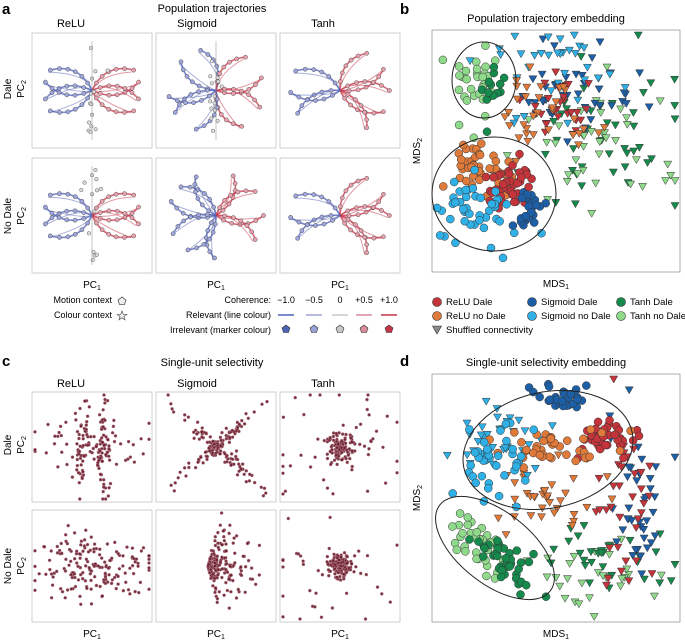 Image resolution: width=685 pixels, height=643 pixels. What do you see at coordinates (404, 361) in the screenshot?
I see `panel-letter-d: d` at bounding box center [404, 361].